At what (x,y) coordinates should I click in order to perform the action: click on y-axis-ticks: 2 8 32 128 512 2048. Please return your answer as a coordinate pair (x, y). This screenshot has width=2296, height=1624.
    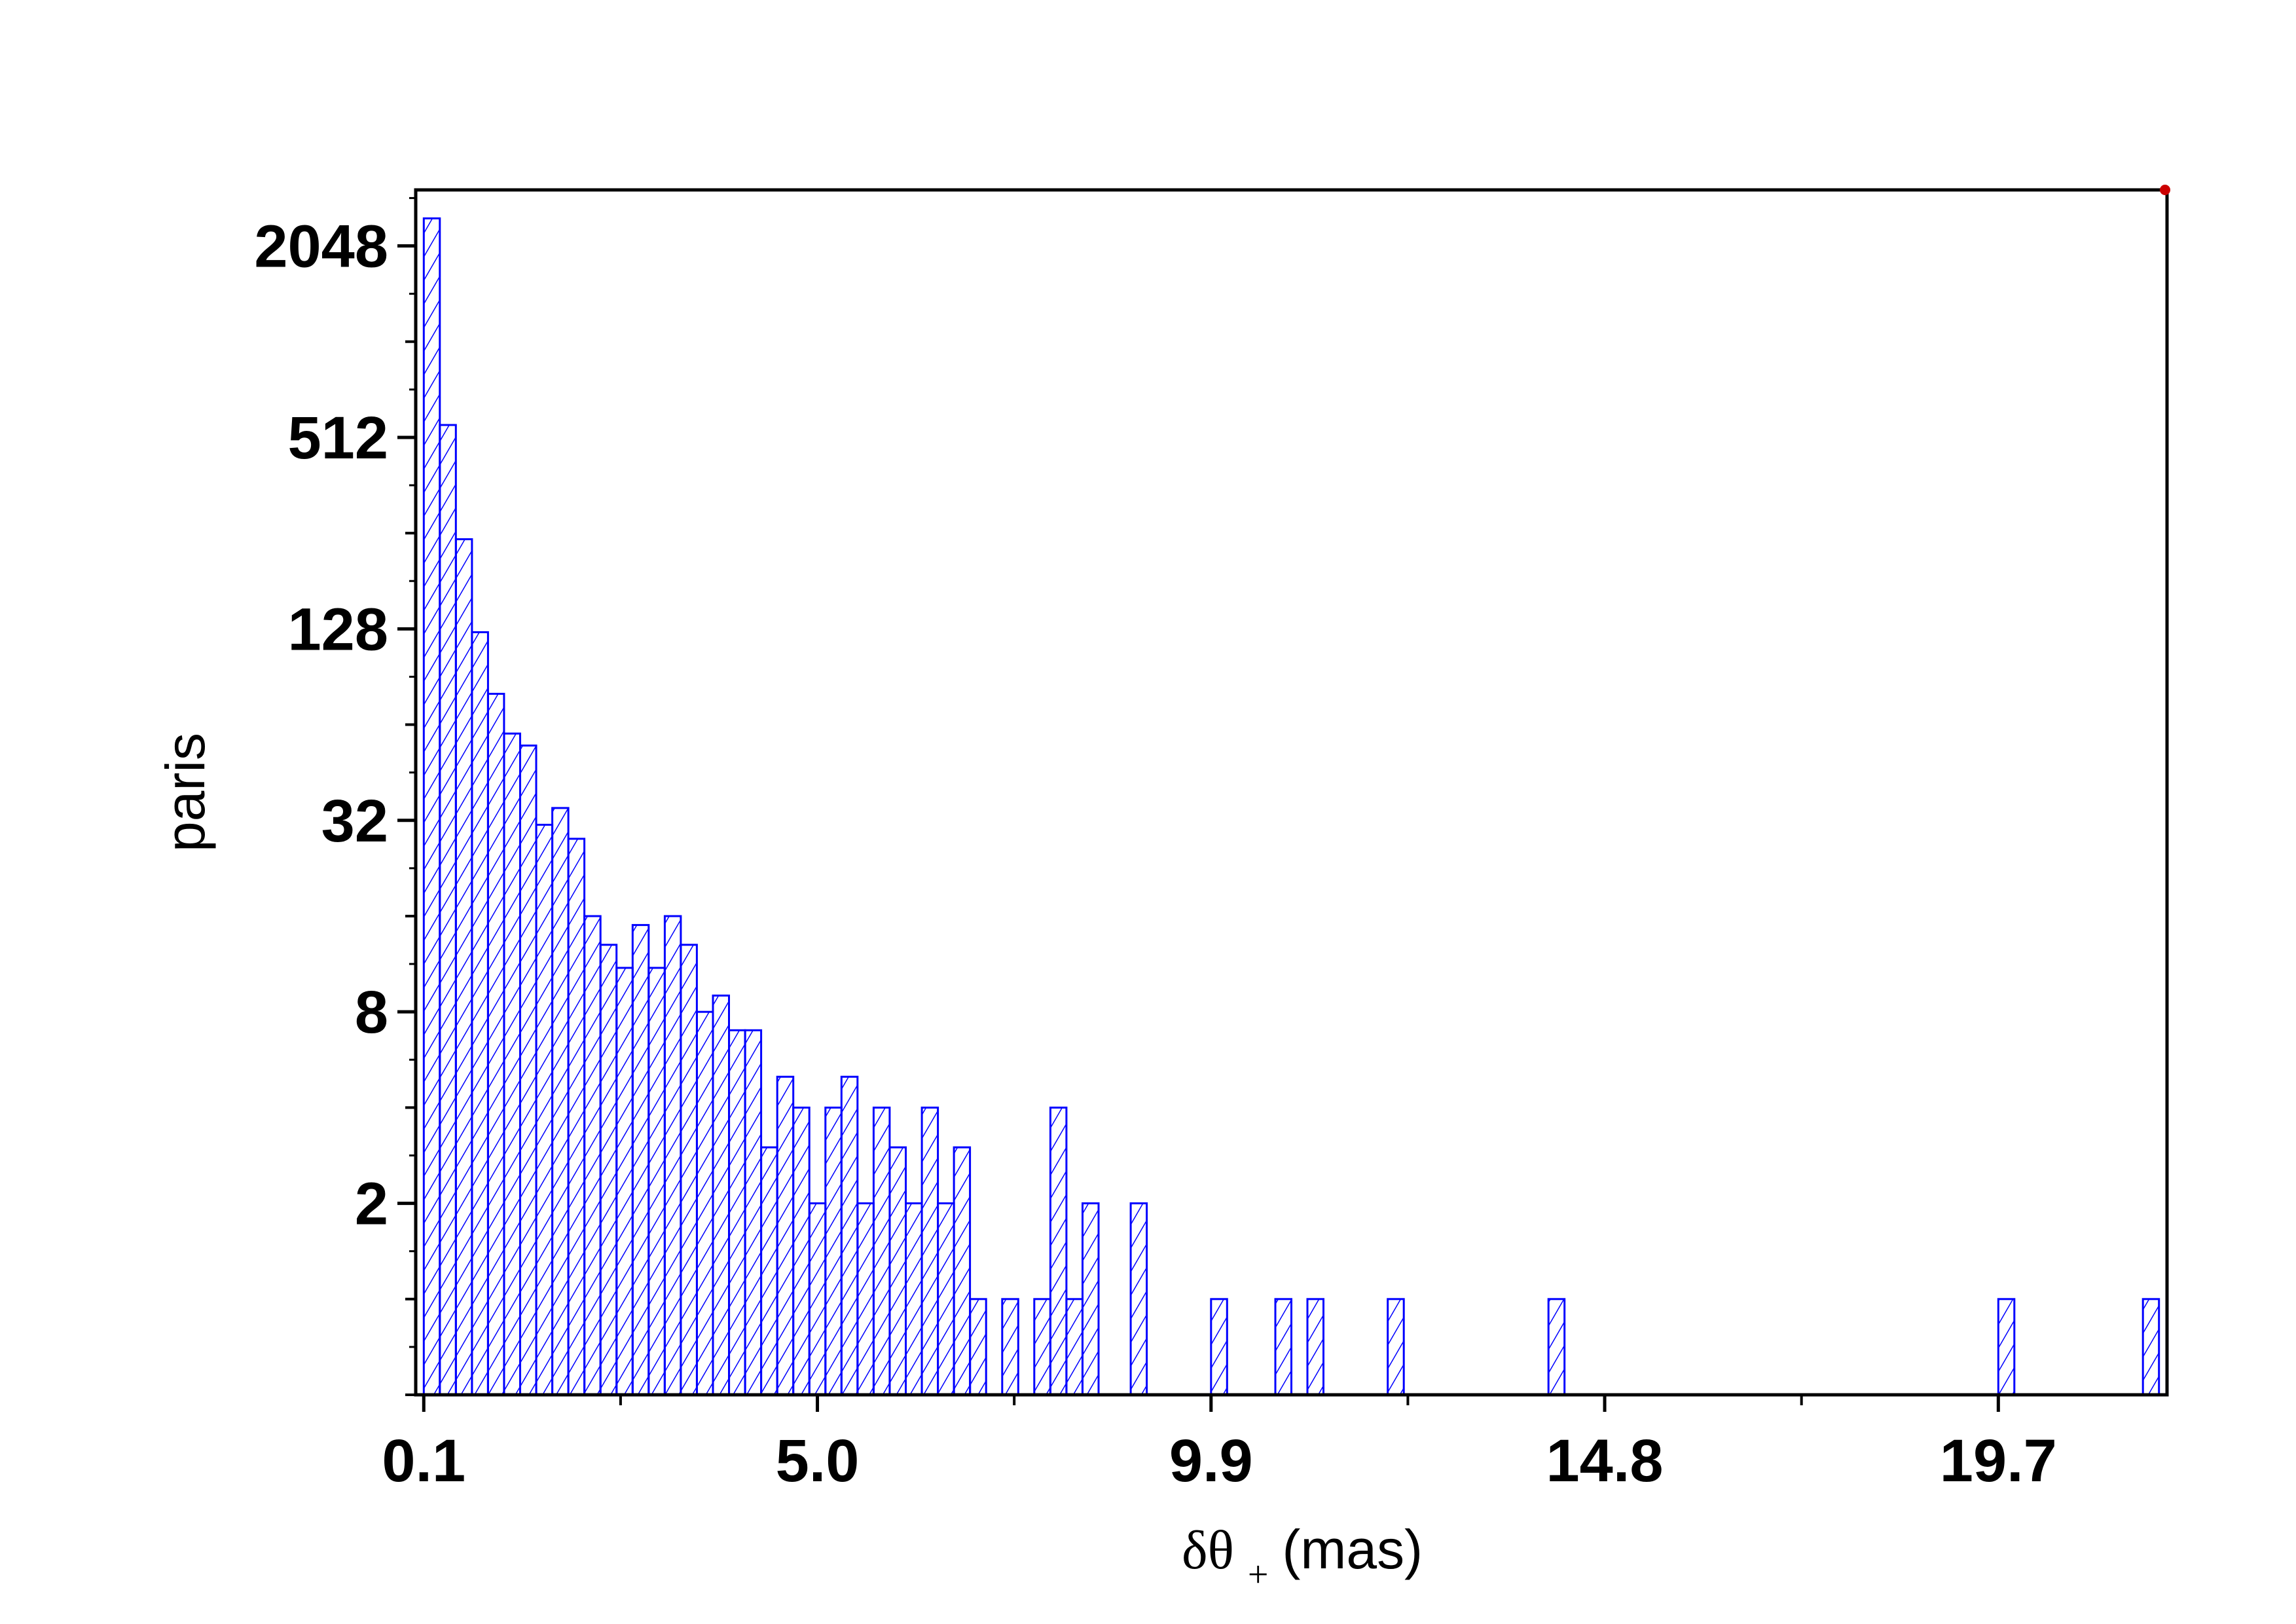
    Looking at the image, I should click on (335, 796).